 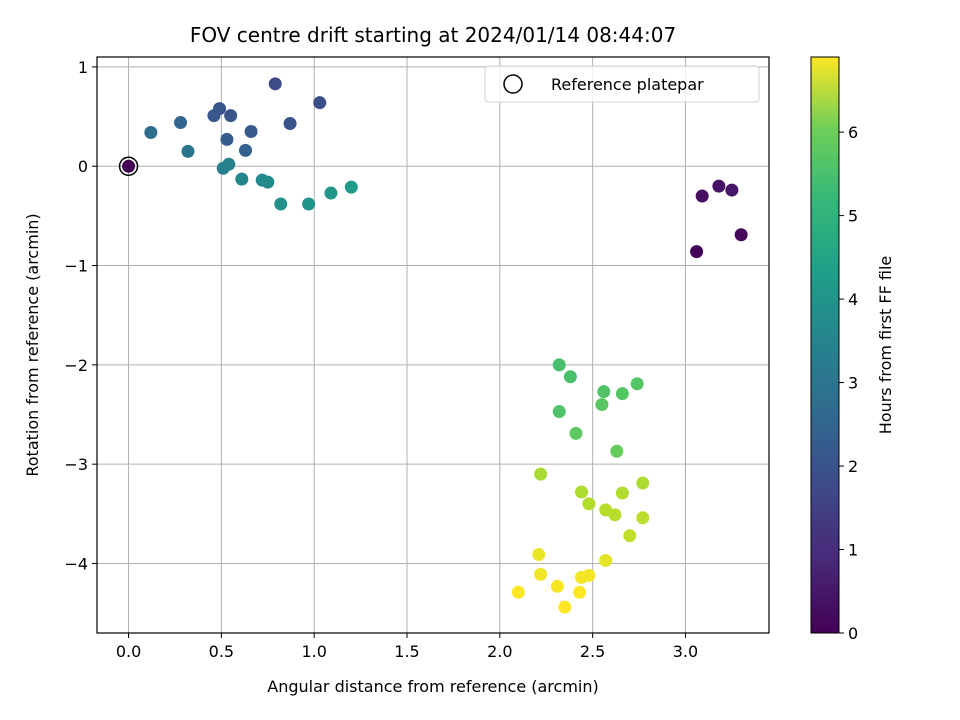 What do you see at coordinates (853, 466) in the screenshot?
I see `colorbar-tick-label: 2` at bounding box center [853, 466].